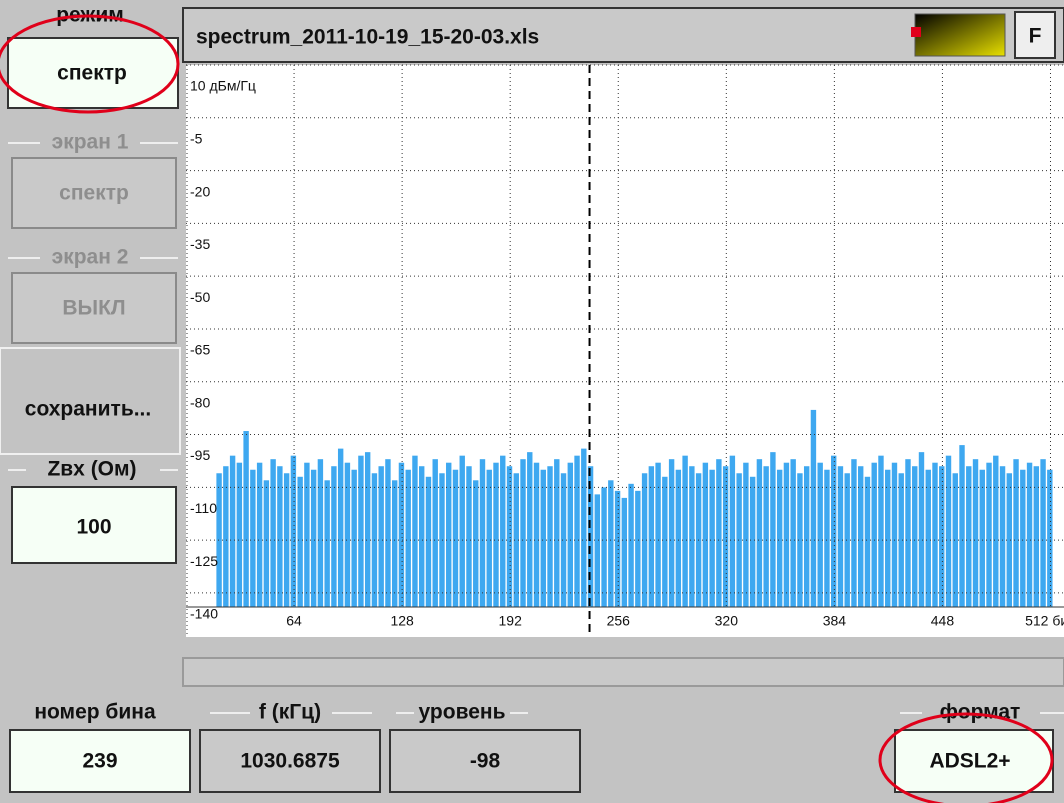 Image resolution: width=1064 pixels, height=803 pixels. What do you see at coordinates (90, 401) in the screenshot?
I see `save-button` at bounding box center [90, 401].